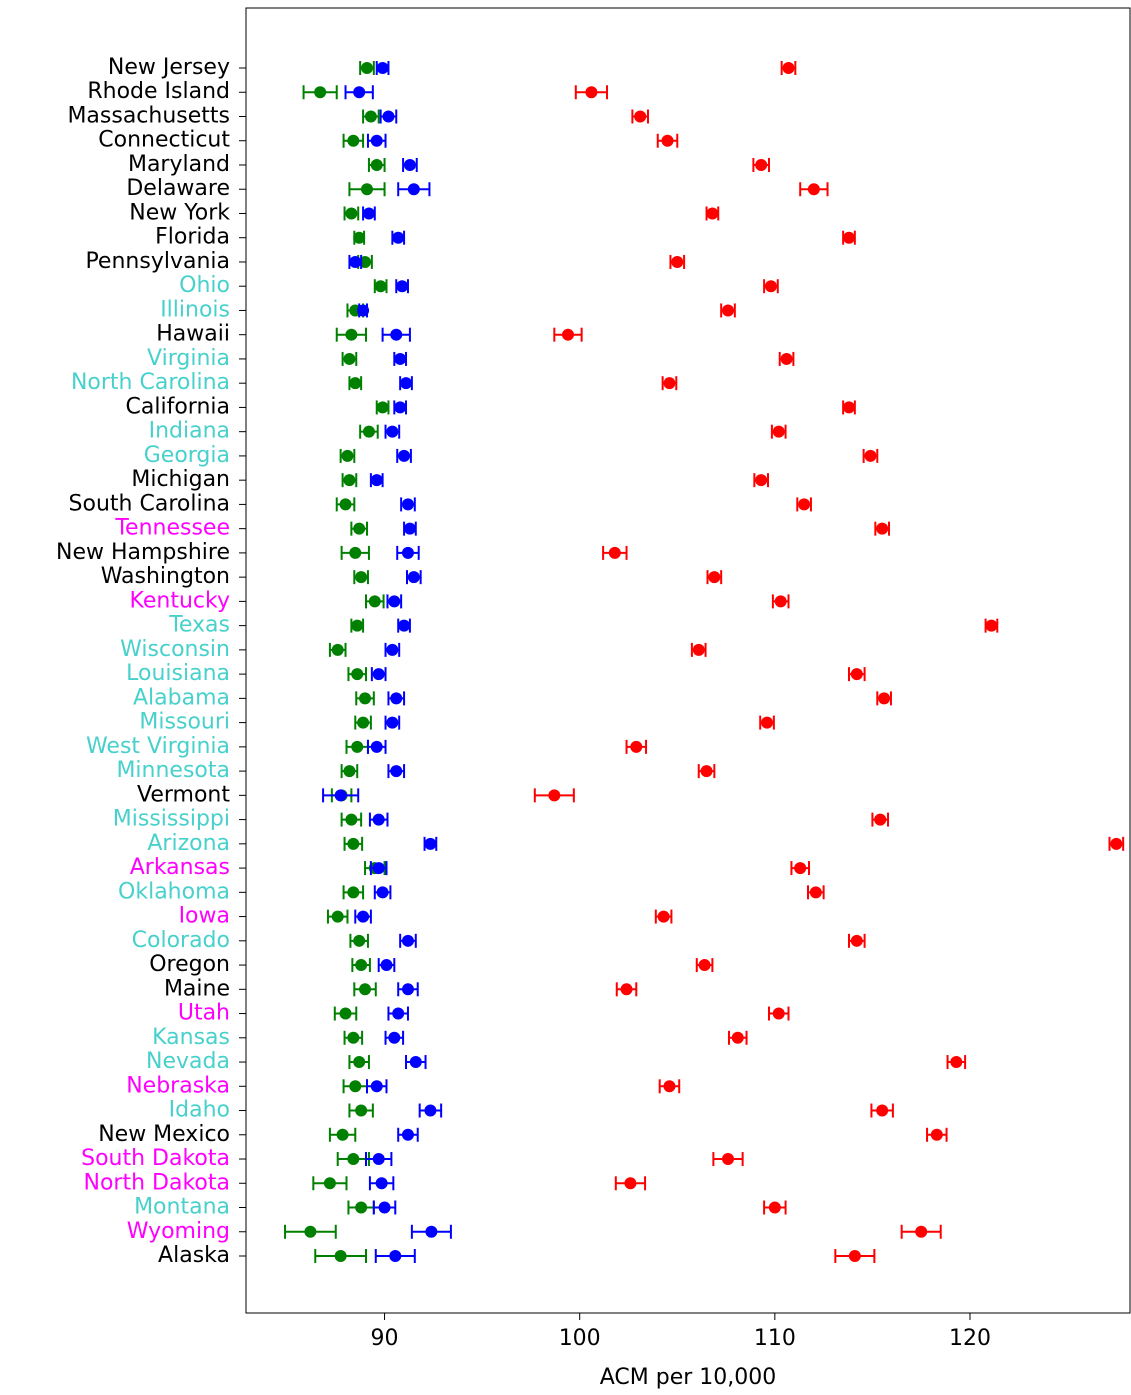 The width and height of the screenshot is (1131, 1395). Describe the element at coordinates (204, 1013) in the screenshot. I see `y-tick-label: Utah` at that location.